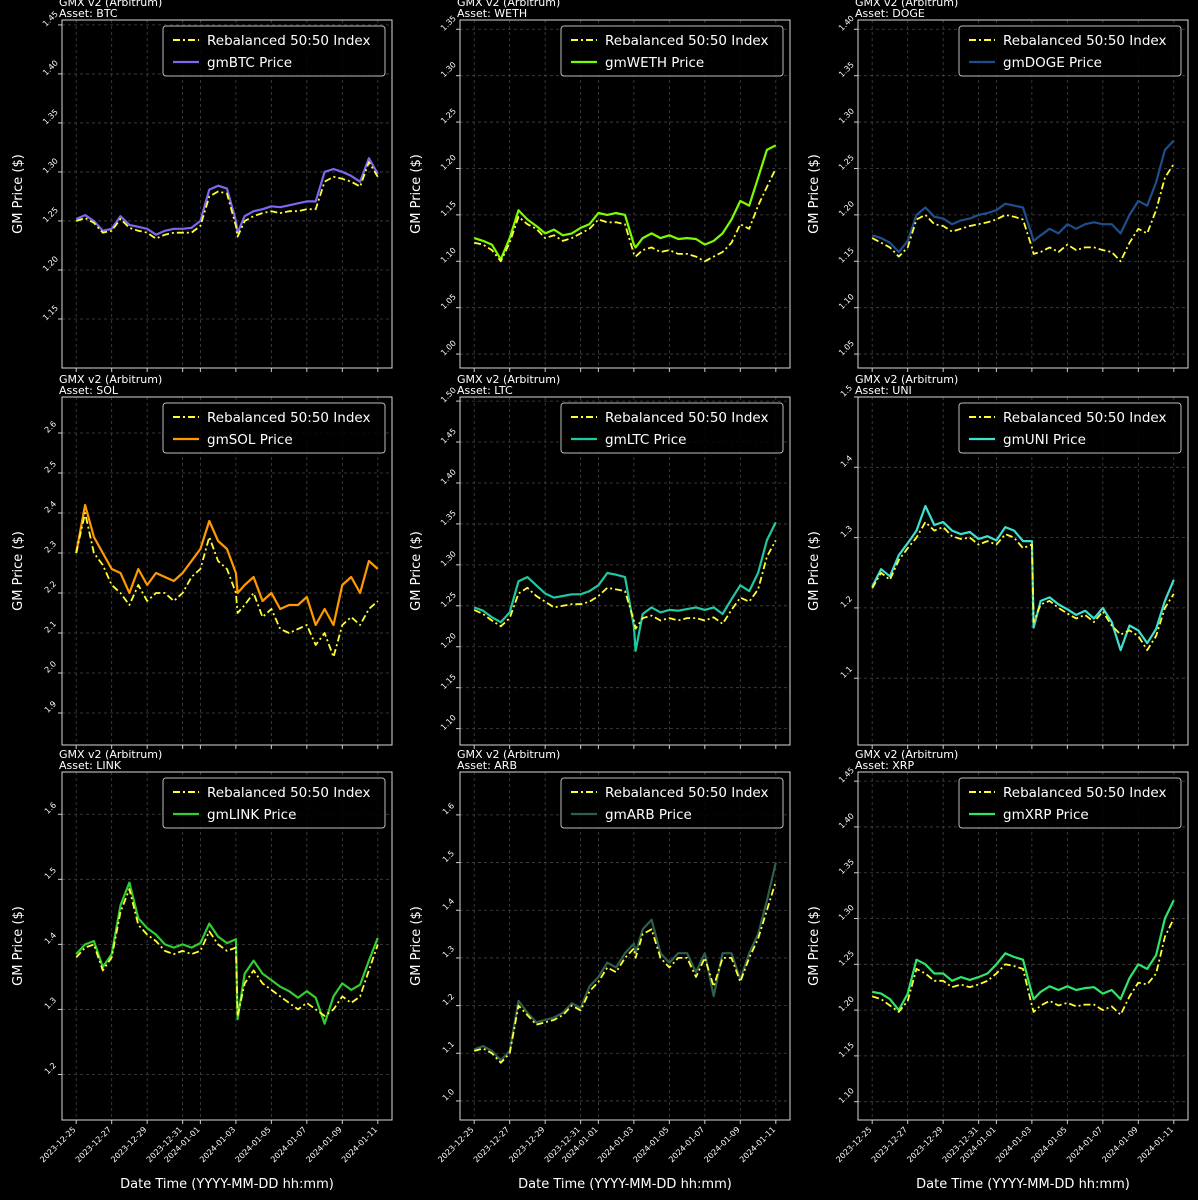 The height and width of the screenshot is (1200, 1198). I want to click on y-tick-label: 1.30, so click(846, 912).